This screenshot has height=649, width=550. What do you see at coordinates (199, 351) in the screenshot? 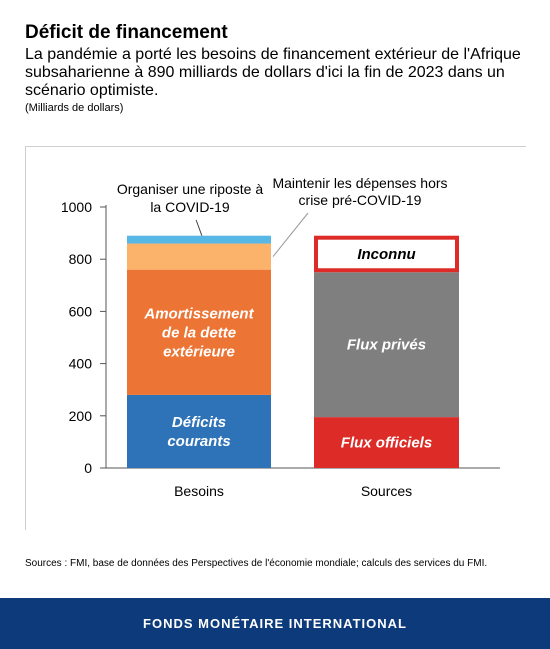
I see `data-label-amortissement-de-la-dette-exterieure: extérieure` at bounding box center [199, 351].